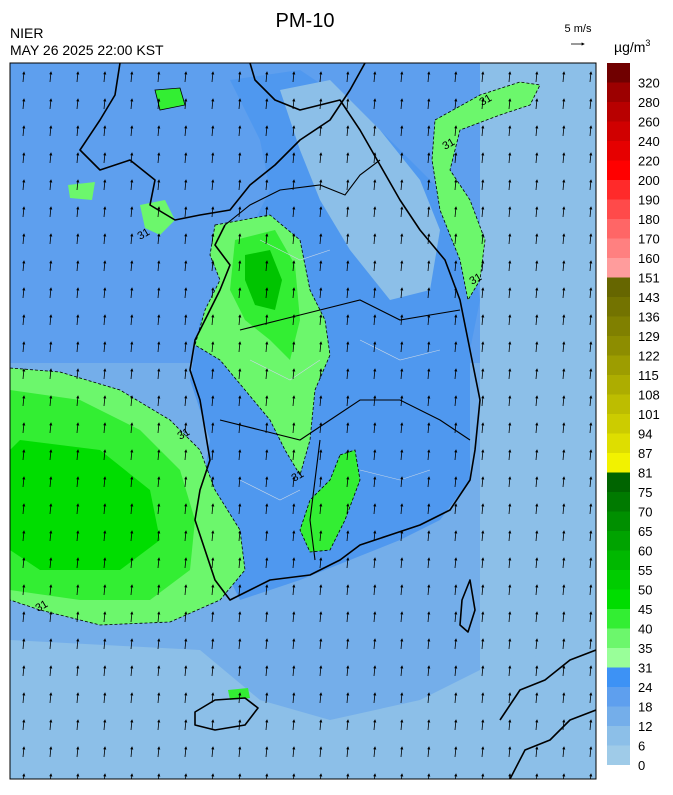  I want to click on colorbar-label: 151, so click(649, 278).